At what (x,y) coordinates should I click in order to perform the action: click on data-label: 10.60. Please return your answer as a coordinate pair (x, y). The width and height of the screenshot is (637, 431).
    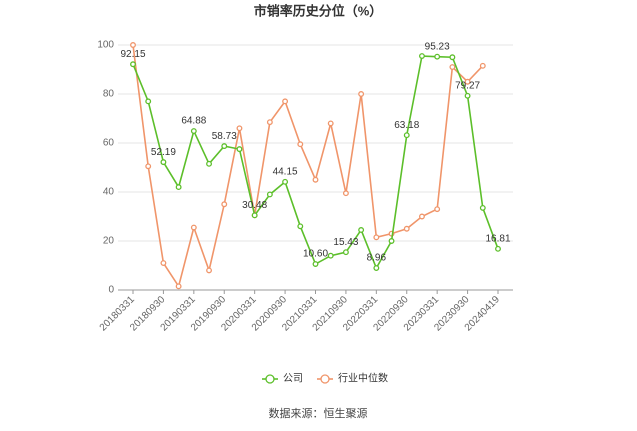
    Looking at the image, I should click on (315, 254).